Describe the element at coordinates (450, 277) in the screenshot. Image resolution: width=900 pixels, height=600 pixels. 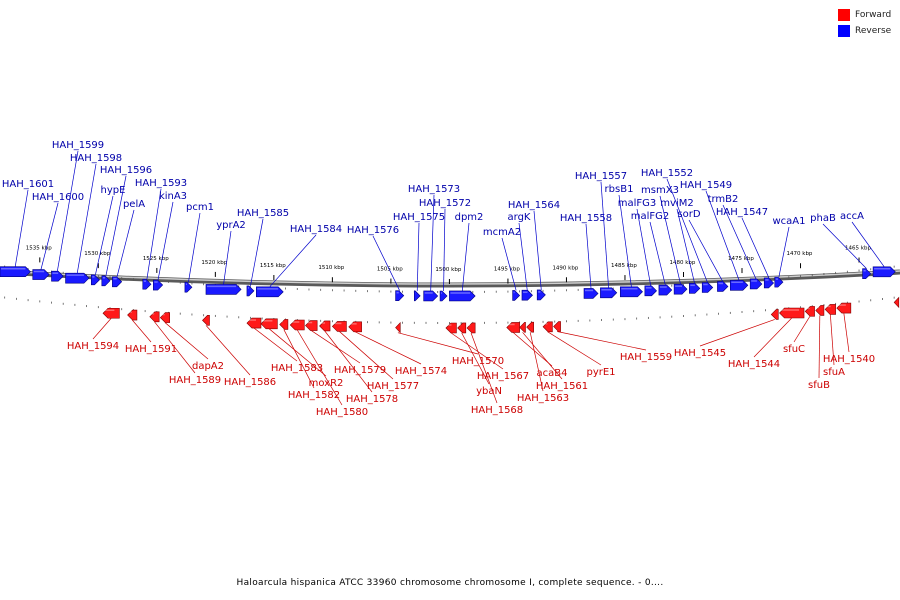
I see `chromosome-backbone-highlight` at that location.